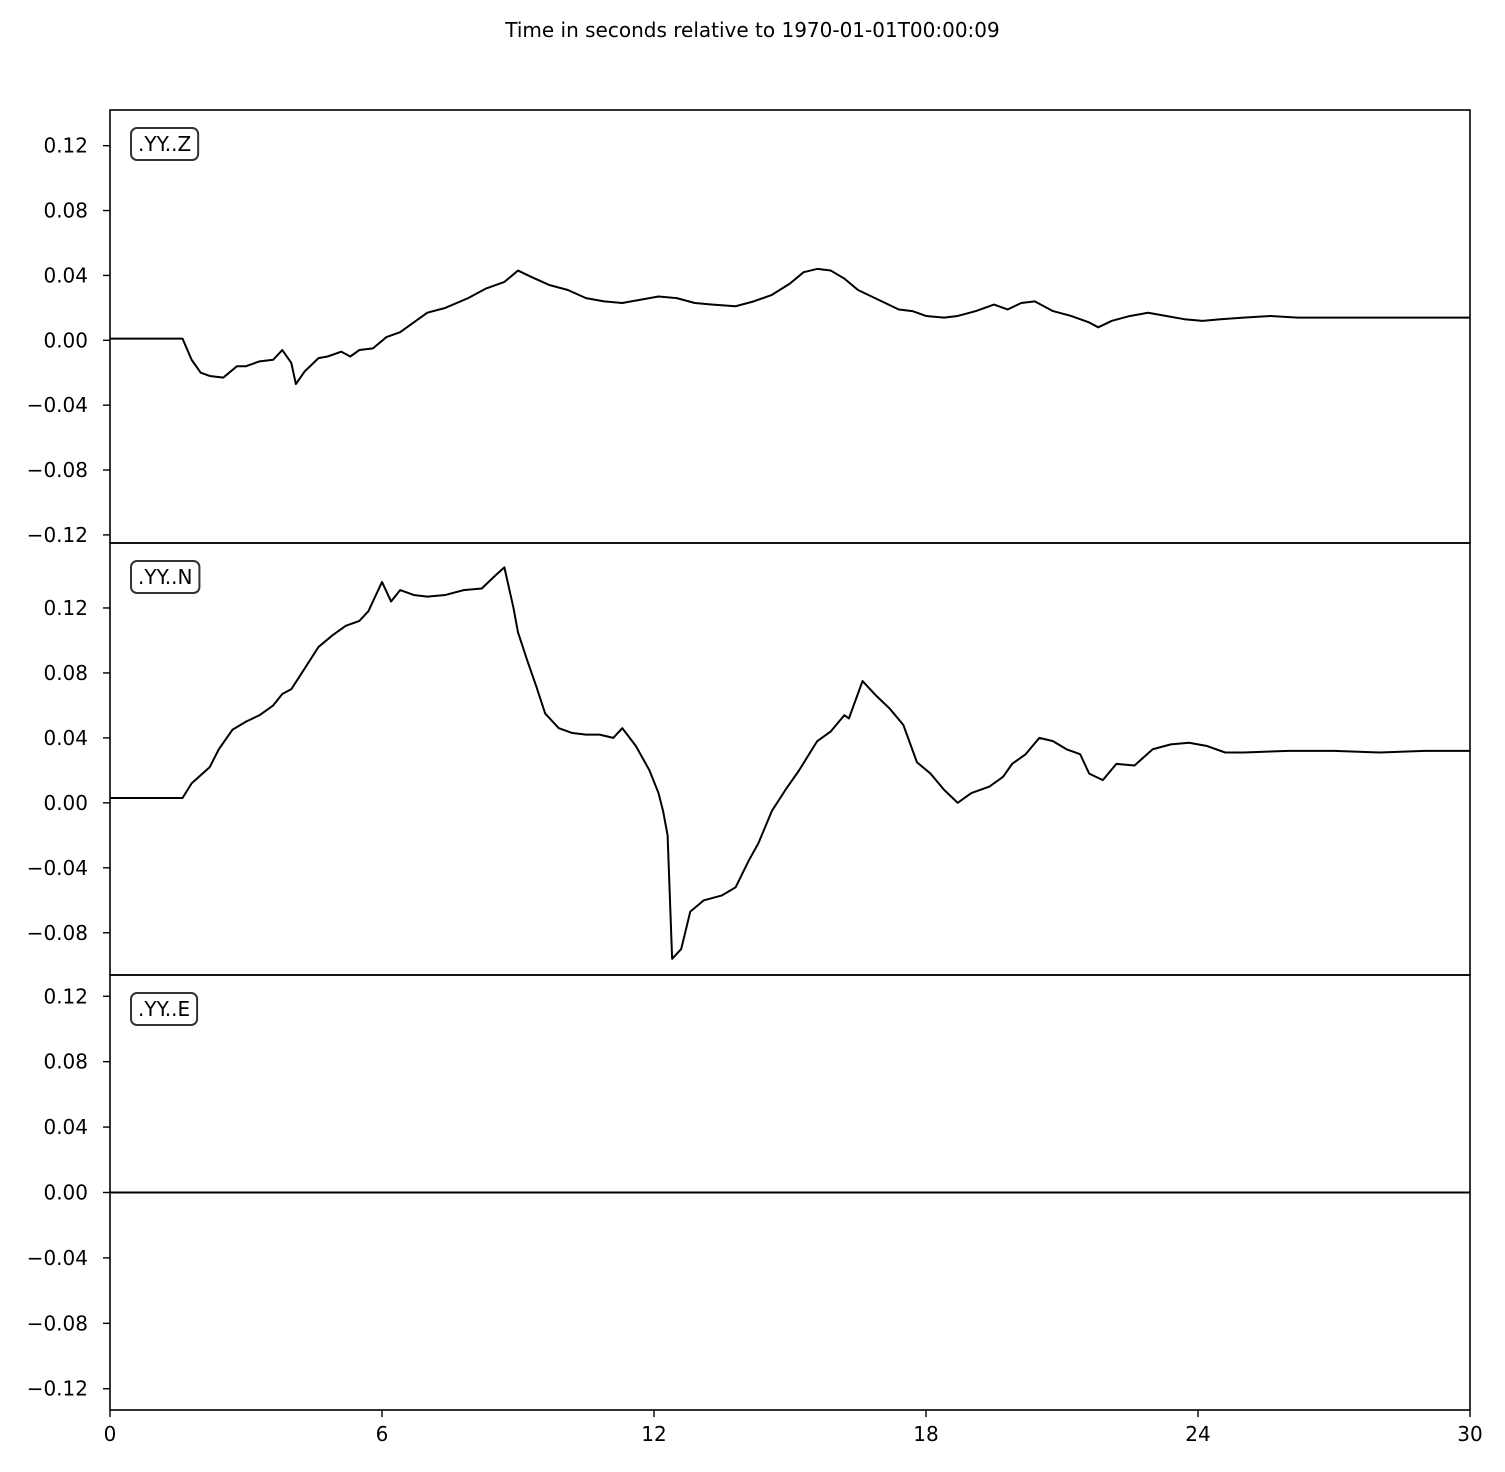 The image size is (1505, 1472). Describe the element at coordinates (110, 1434) in the screenshot. I see `x-tick-label: 0` at that location.